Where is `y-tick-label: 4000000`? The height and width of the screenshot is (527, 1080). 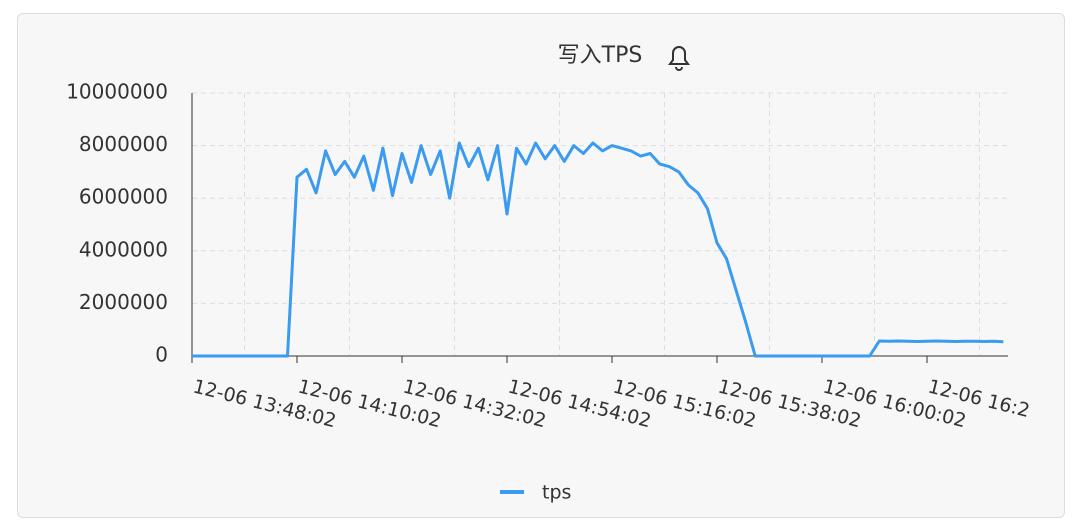
y-tick-label: 4000000 is located at coordinates (123, 249).